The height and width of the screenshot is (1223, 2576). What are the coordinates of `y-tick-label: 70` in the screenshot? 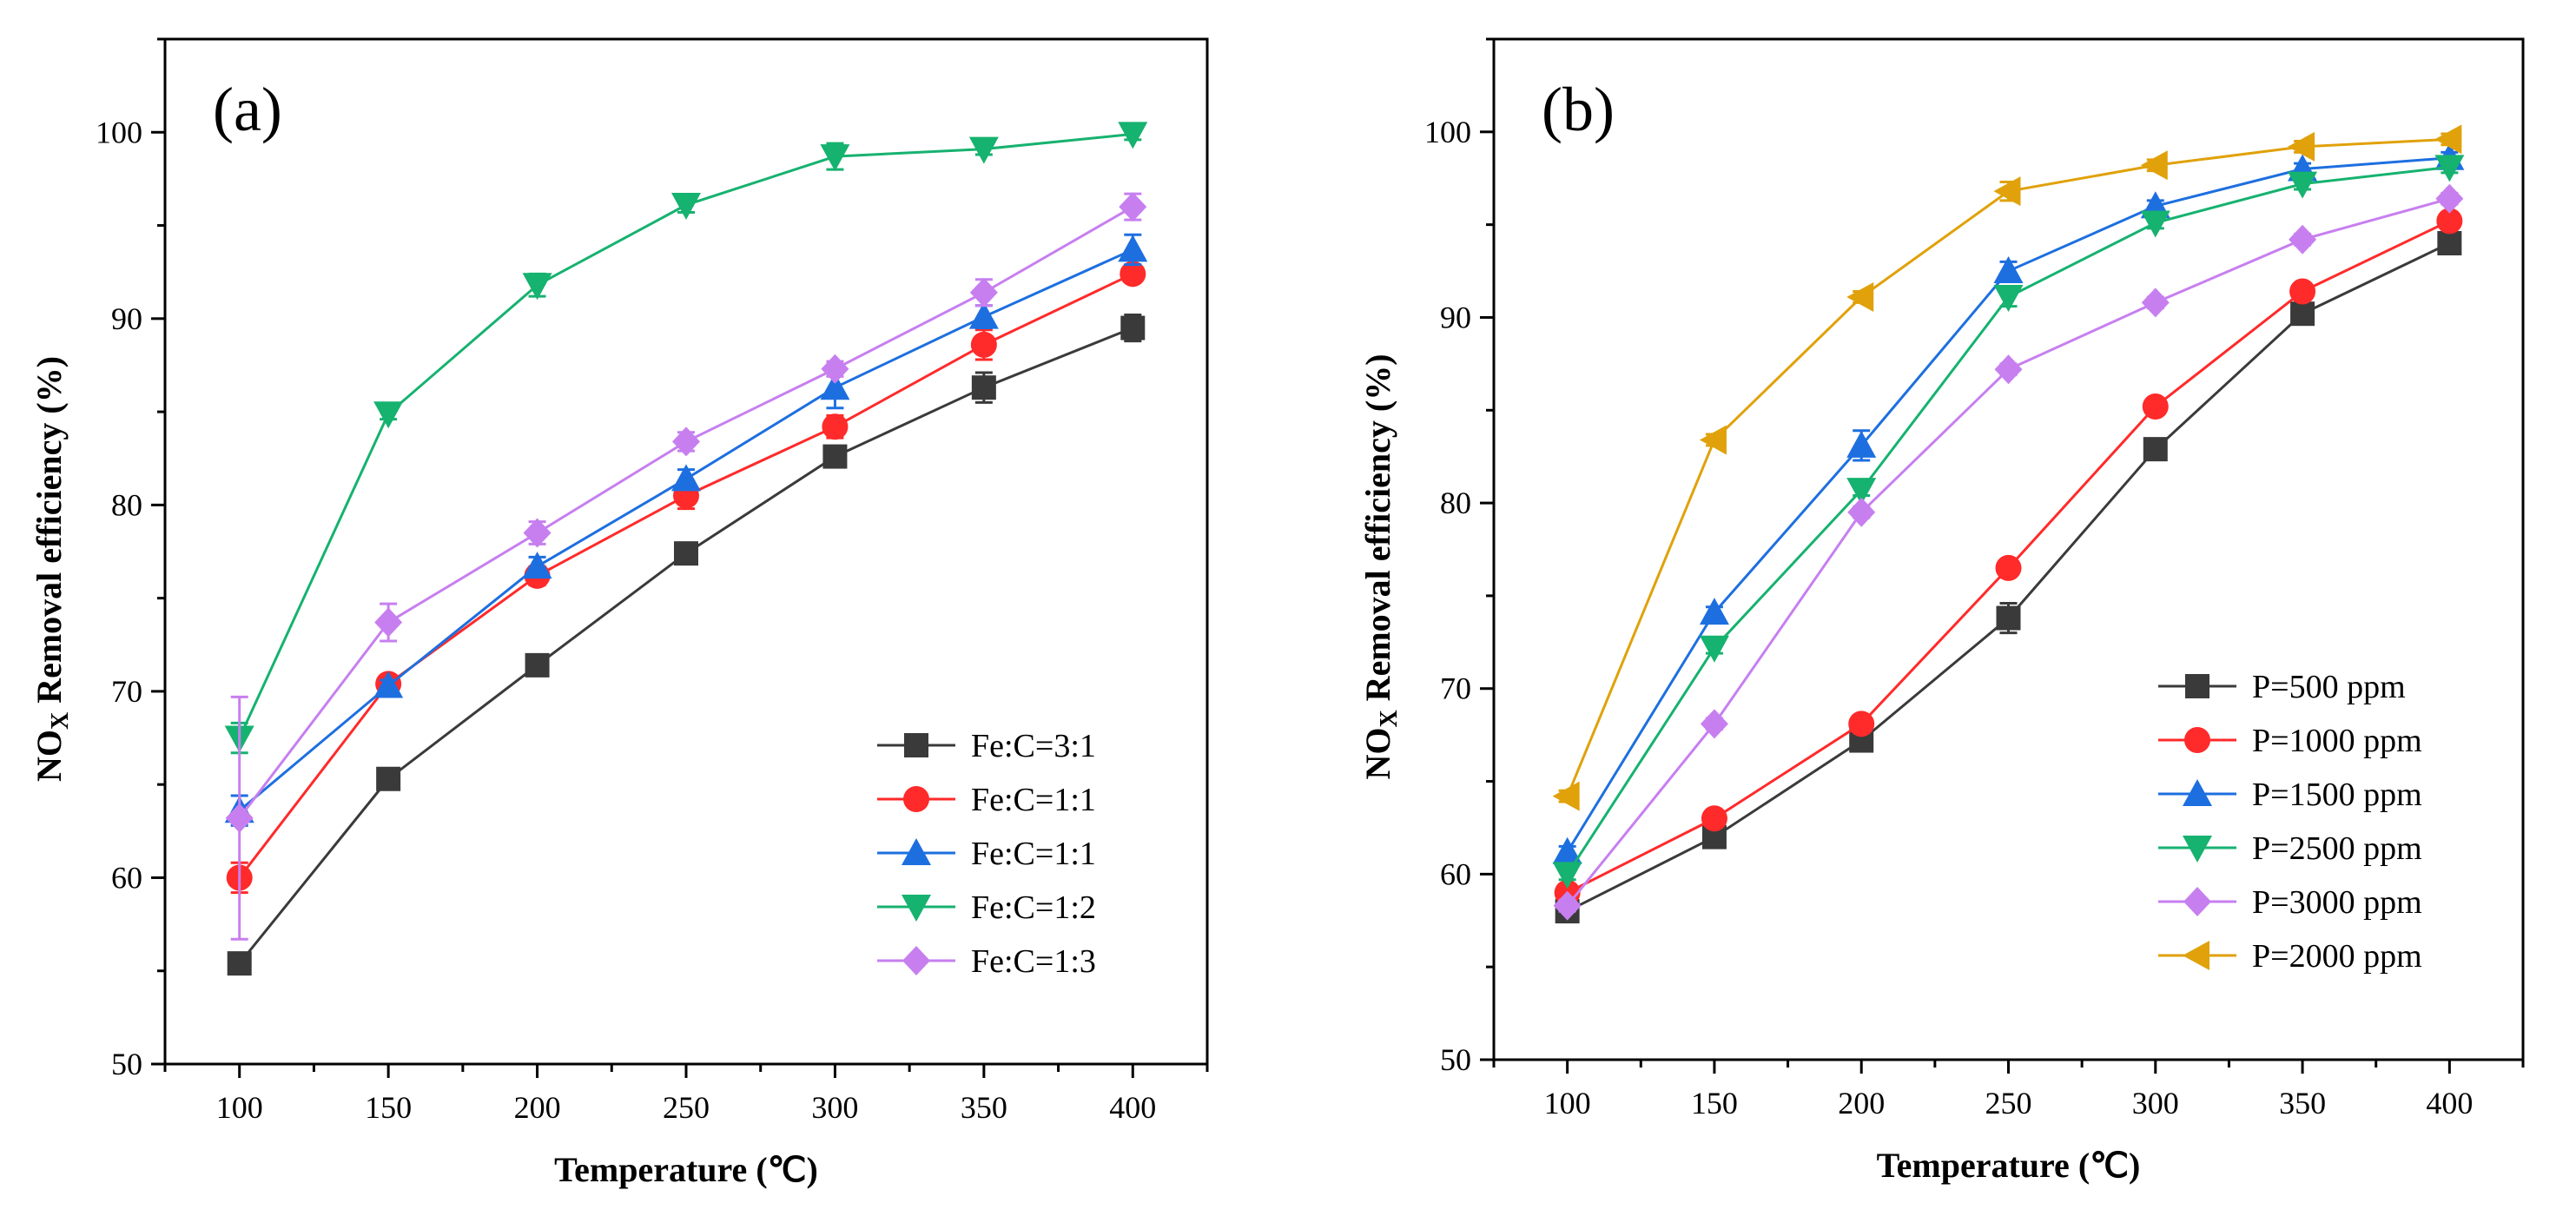 It's located at (127, 692).